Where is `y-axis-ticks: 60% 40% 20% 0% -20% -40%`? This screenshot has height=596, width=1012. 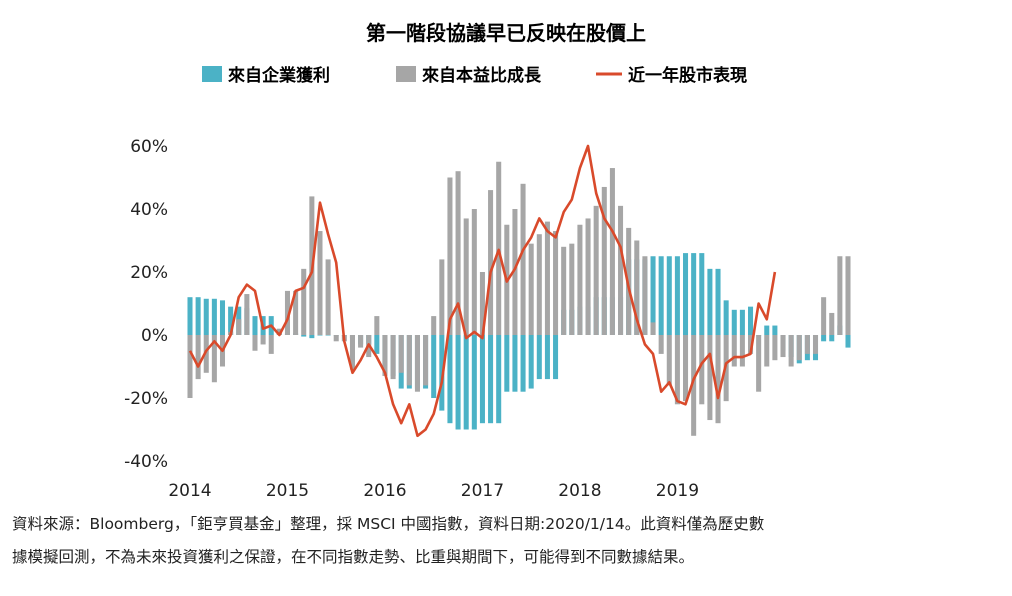
y-axis-ticks: 60% 40% 20% 0% -20% -40% is located at coordinates (146, 304).